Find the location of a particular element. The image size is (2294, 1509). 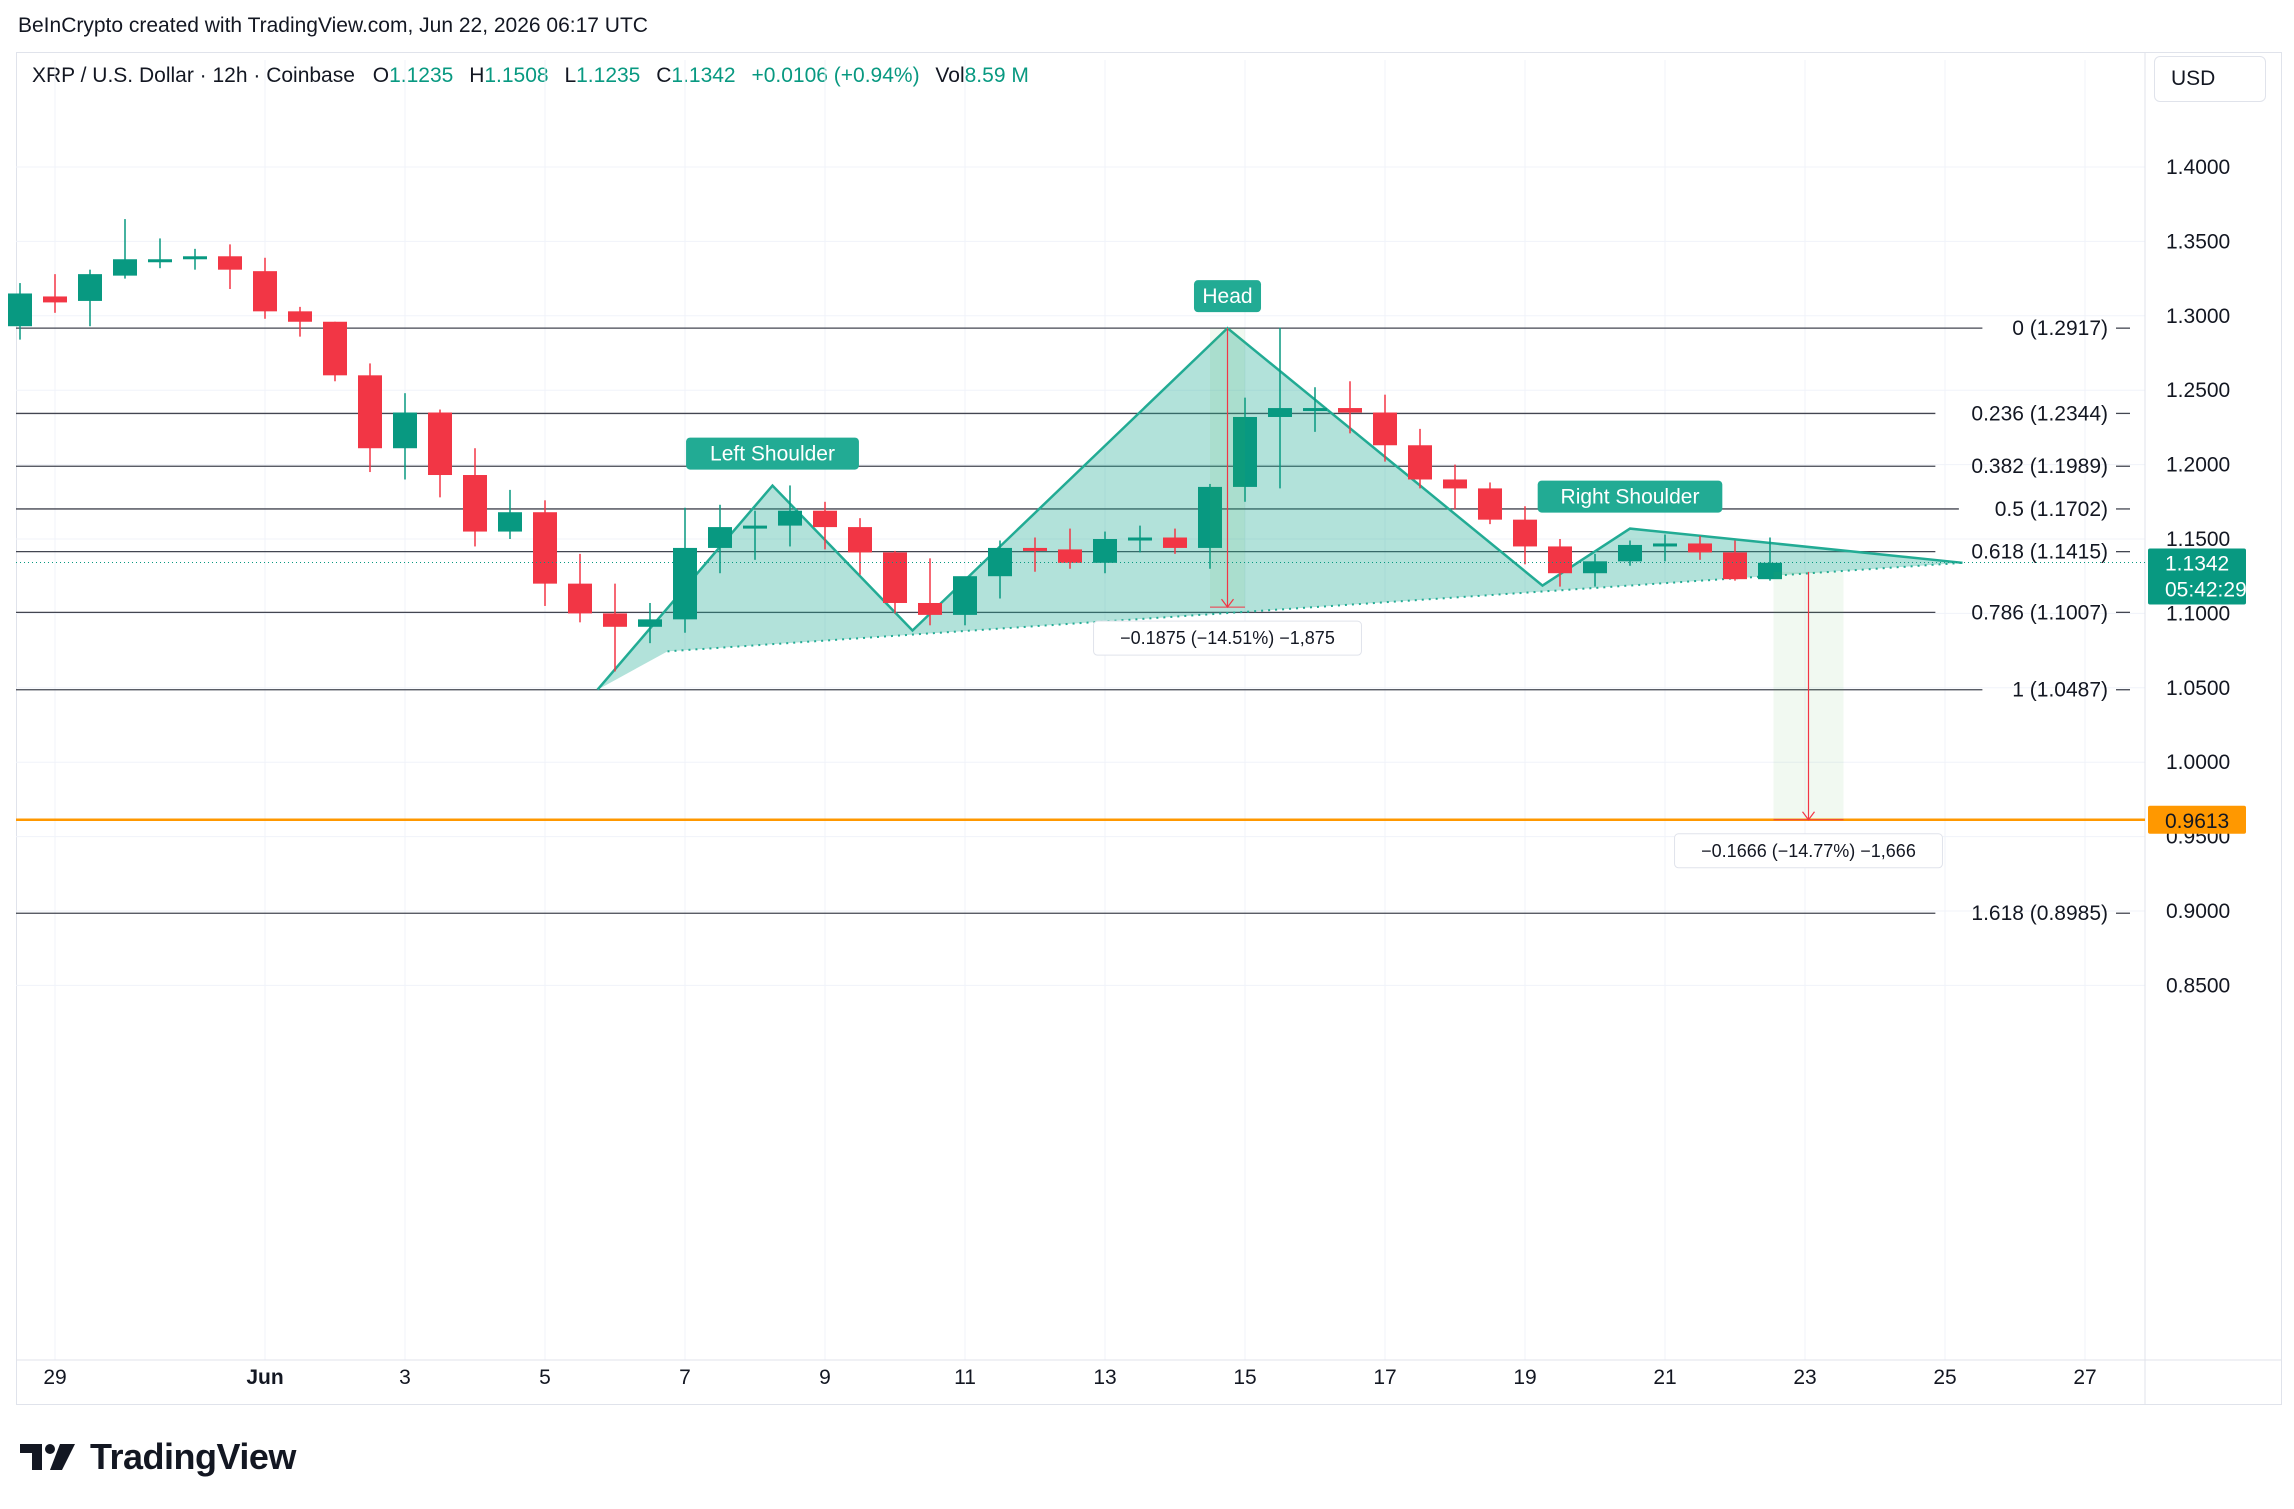

bar-countdown: 05:42:29 is located at coordinates (2206, 590).